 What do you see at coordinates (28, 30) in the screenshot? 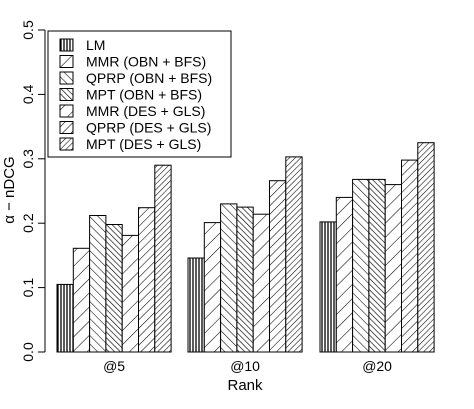
I see `y-tick-label: 0.5` at bounding box center [28, 30].